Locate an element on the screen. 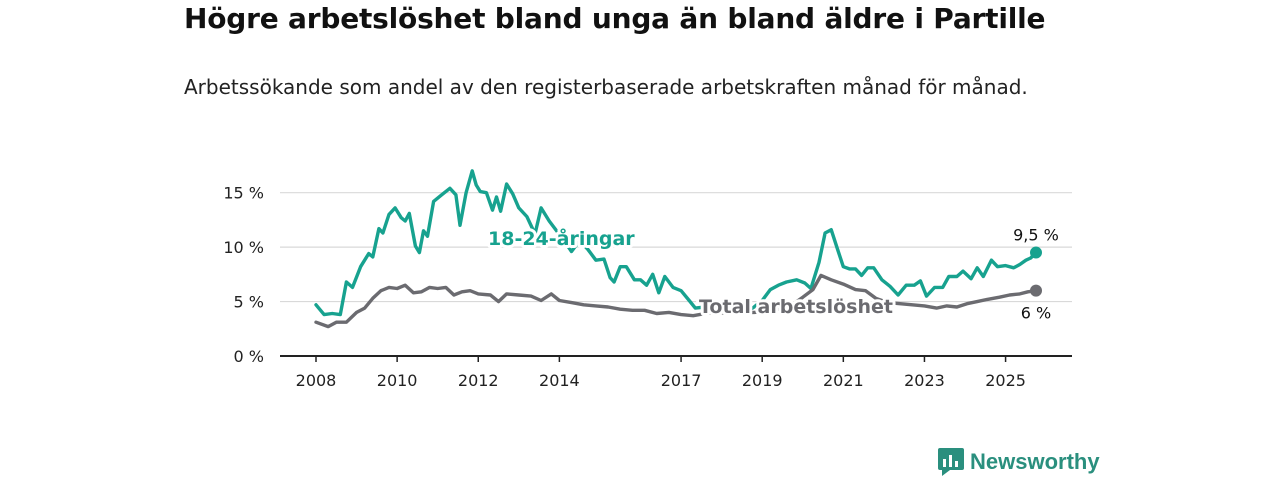 This screenshot has height=480, width=1280. series-end-label: 9,5 % is located at coordinates (1036, 235).